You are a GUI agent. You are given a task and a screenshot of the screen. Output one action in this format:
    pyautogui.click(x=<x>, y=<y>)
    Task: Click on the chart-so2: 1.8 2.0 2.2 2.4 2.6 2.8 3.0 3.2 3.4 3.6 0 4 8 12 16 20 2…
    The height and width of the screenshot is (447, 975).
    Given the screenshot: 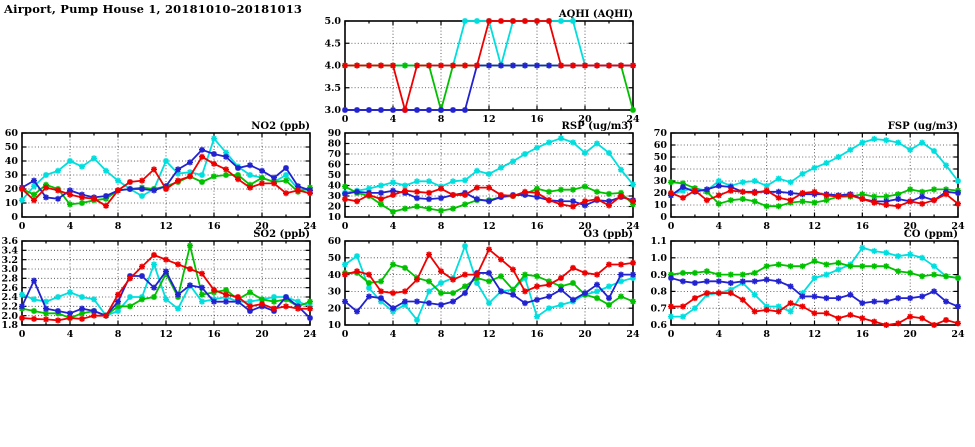 What is the action you would take?
    pyautogui.click(x=158, y=285)
    